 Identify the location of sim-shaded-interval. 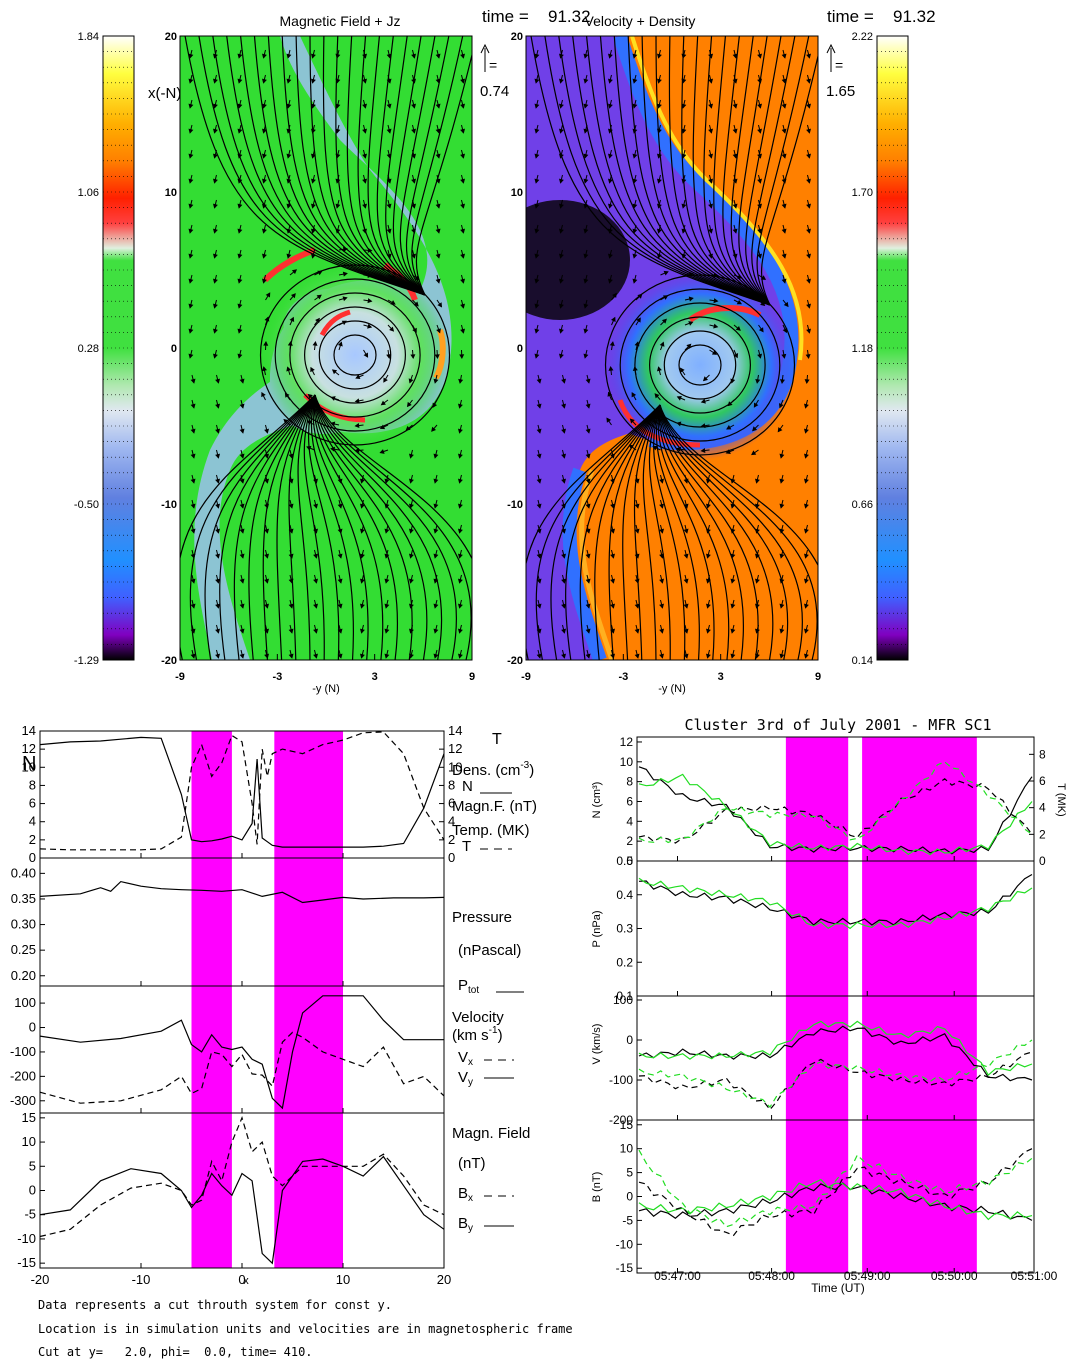
(308, 999).